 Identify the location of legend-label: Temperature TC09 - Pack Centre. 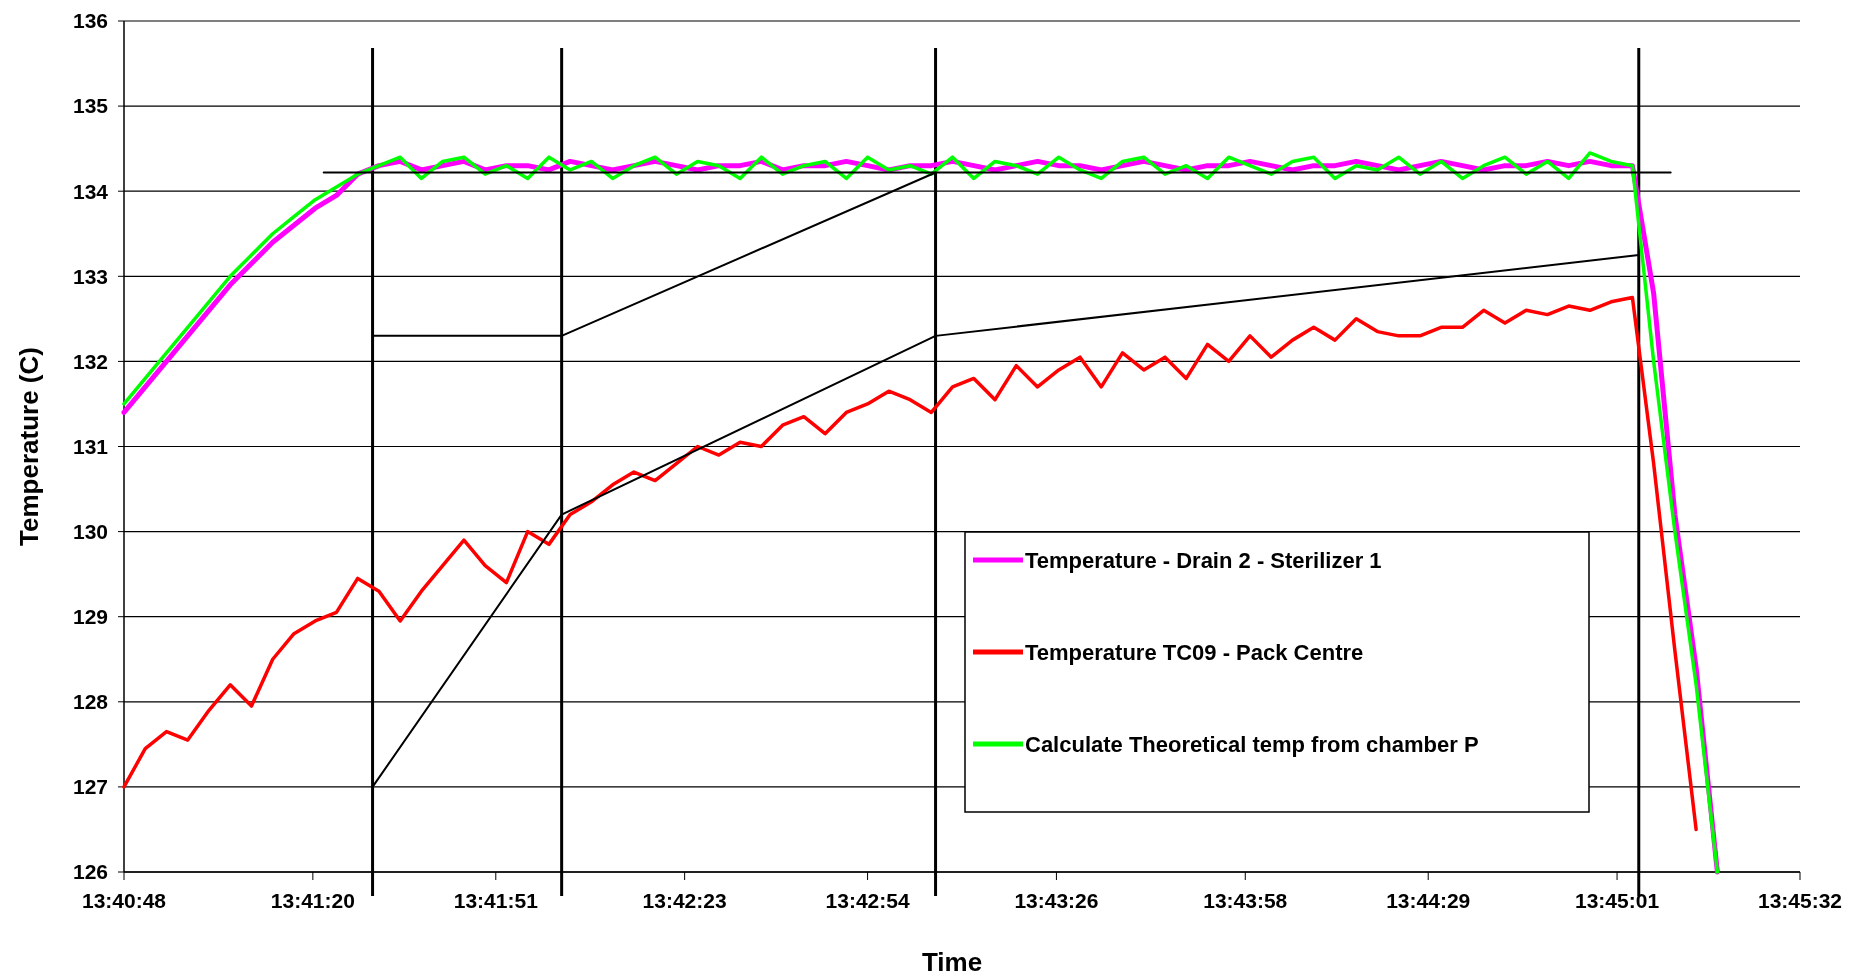
(1194, 652).